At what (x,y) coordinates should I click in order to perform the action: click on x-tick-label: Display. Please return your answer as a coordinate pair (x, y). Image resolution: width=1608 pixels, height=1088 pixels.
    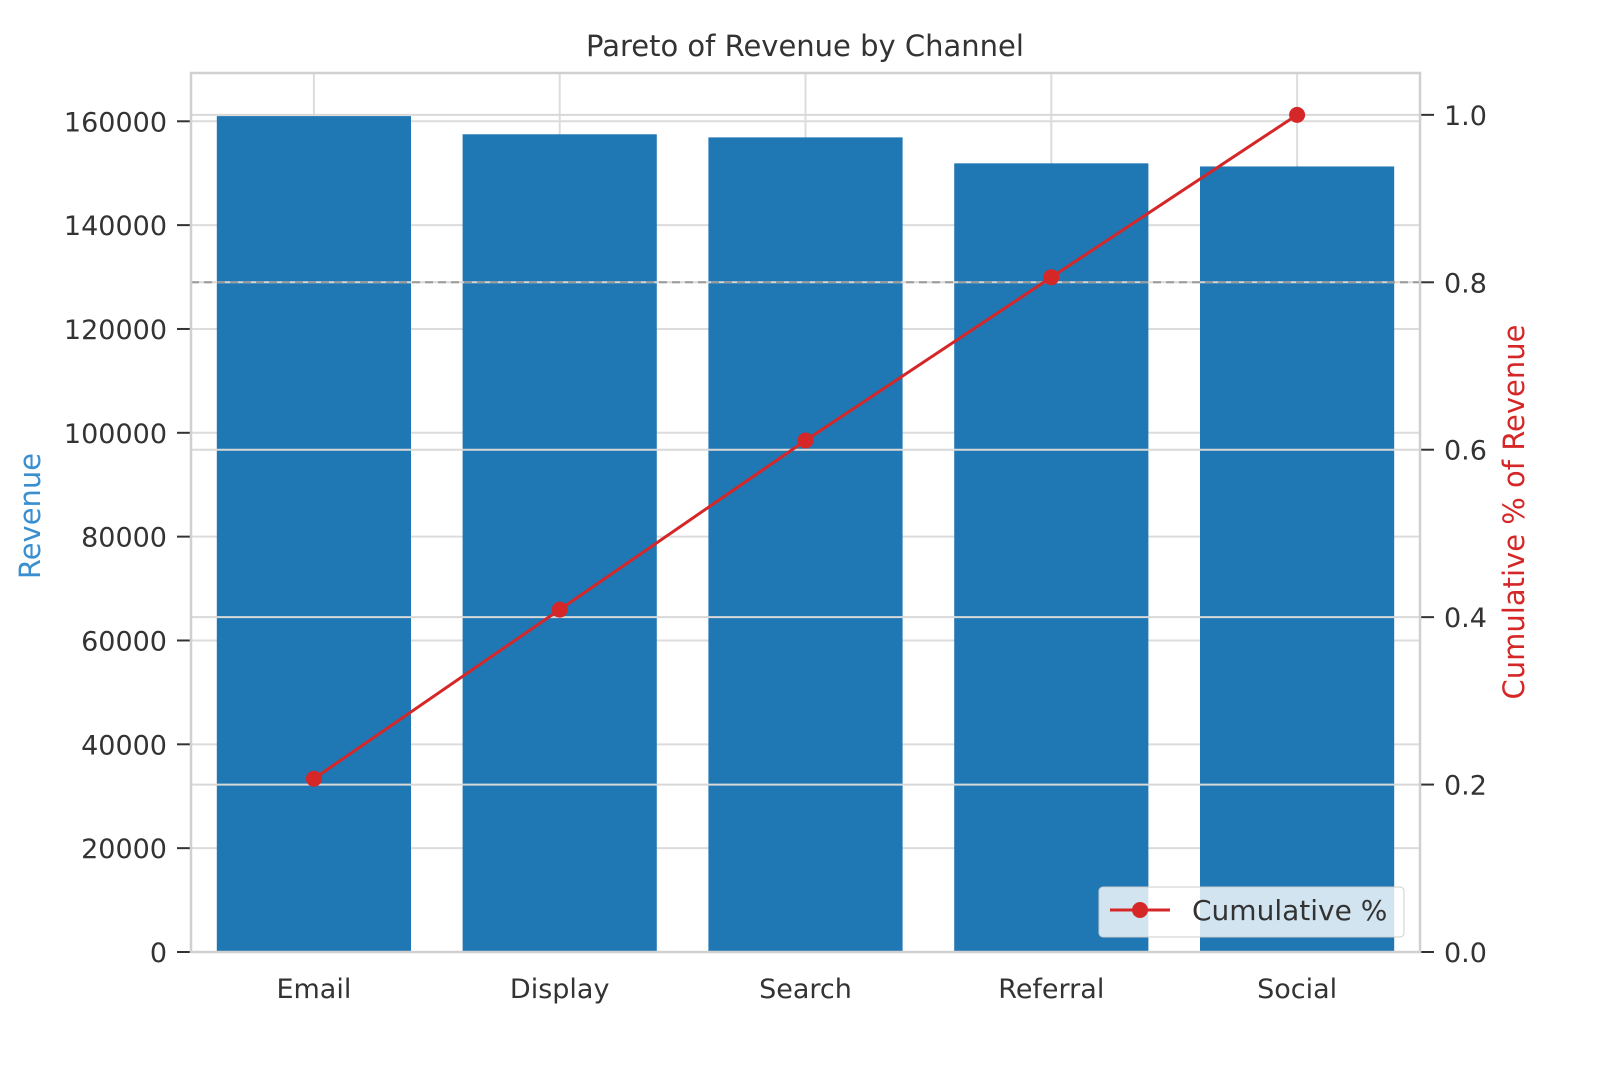
    Looking at the image, I should click on (560, 989).